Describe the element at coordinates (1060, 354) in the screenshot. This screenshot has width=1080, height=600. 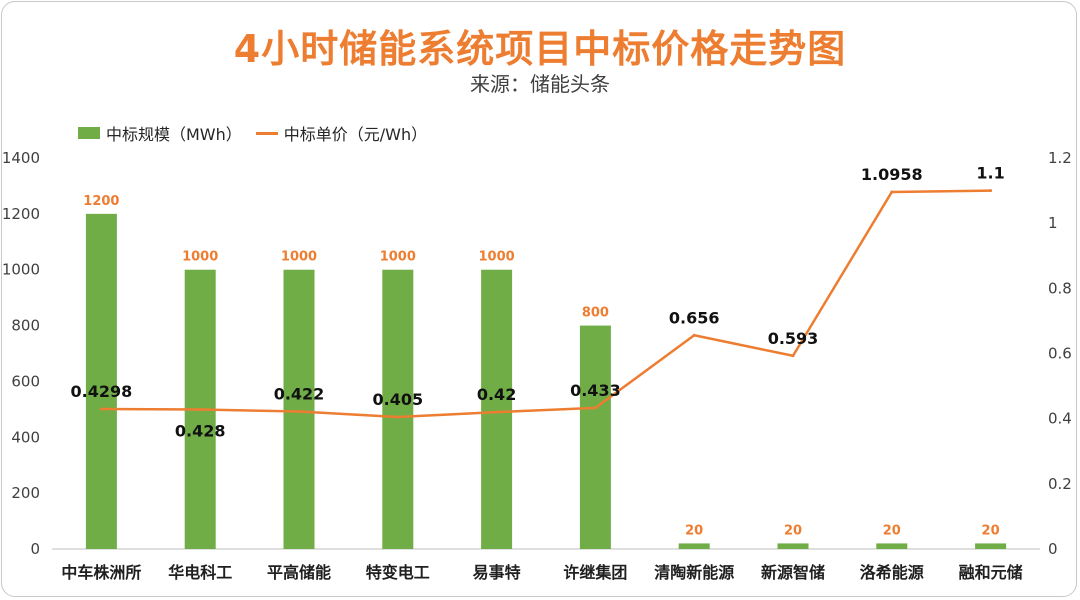
I see `y-right-tick-label: 0.6` at that location.